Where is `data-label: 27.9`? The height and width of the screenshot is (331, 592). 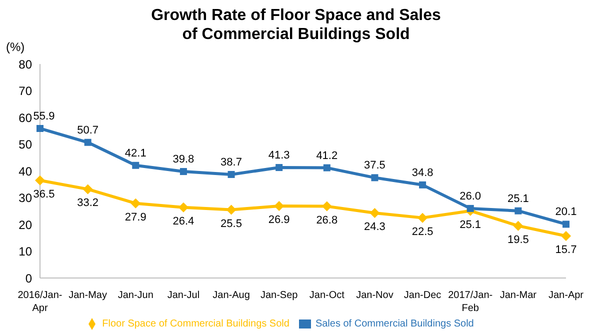
data-label: 27.9 is located at coordinates (135, 217).